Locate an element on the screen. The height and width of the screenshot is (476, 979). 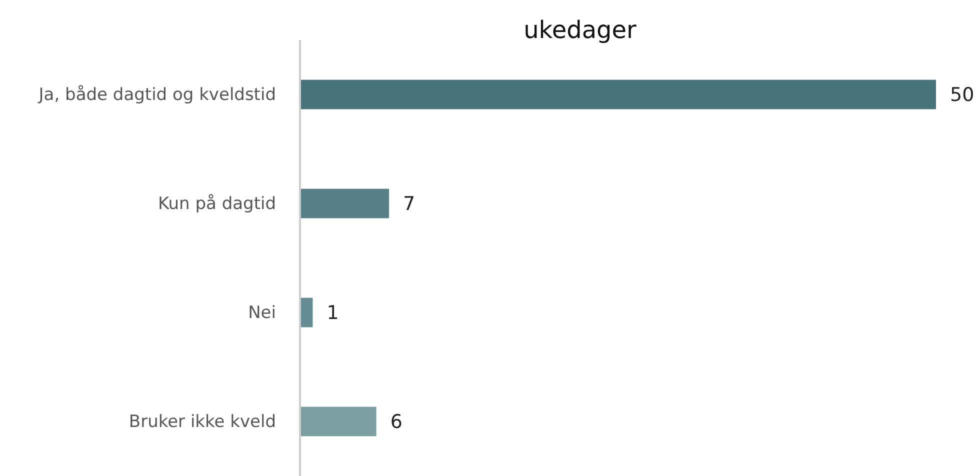
y-tick-label: Bruker ikke kveld is located at coordinates (202, 422).